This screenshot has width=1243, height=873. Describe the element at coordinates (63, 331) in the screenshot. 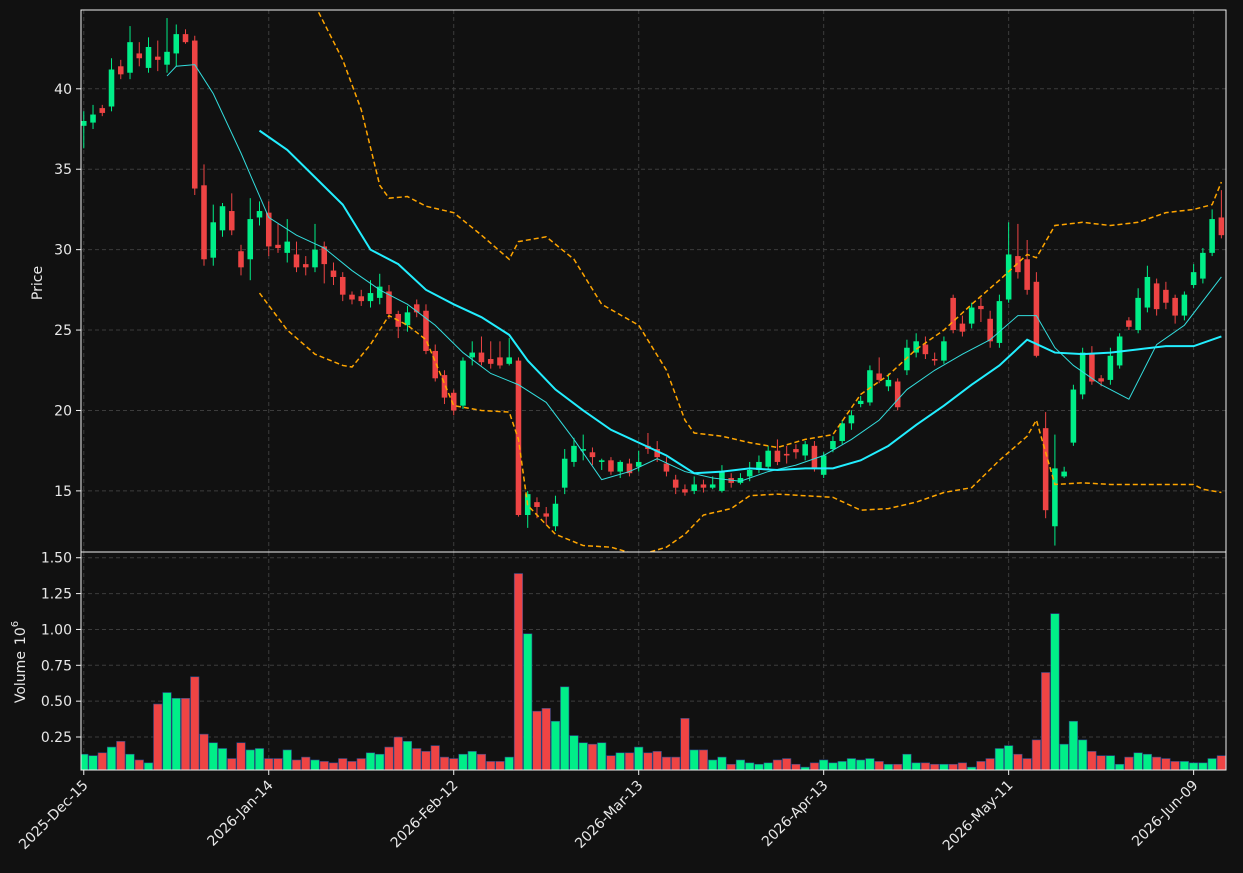

I see `y-tick-label: 25` at that location.